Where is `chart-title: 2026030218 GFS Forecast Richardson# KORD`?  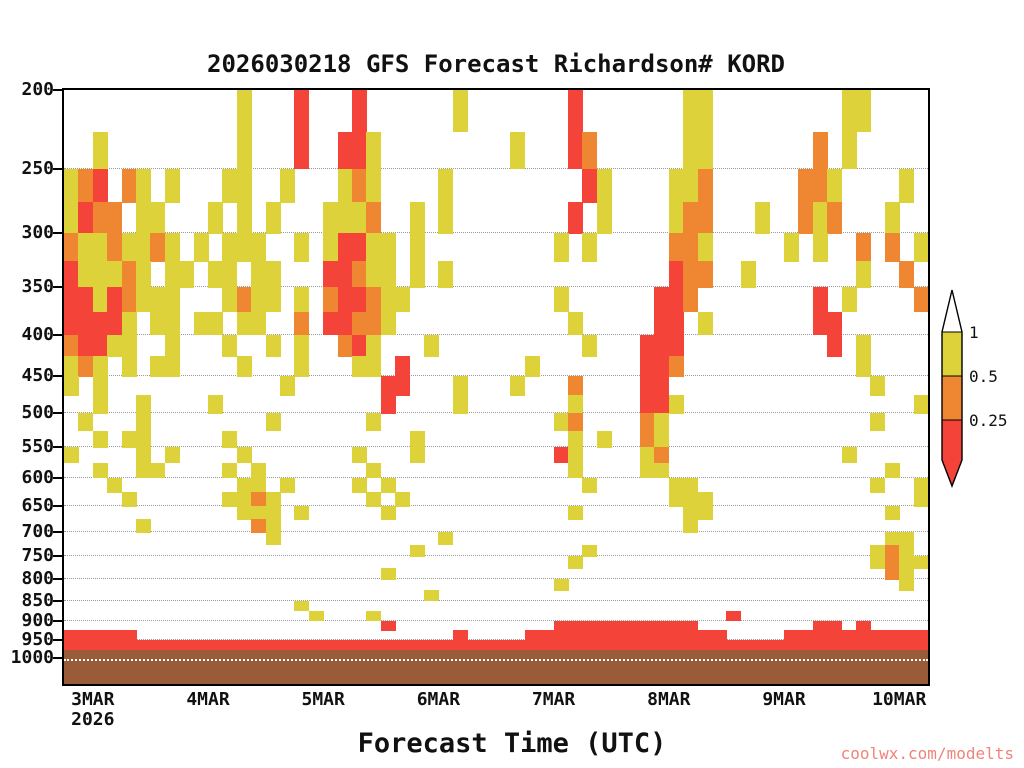 chart-title: 2026030218 GFS Forecast Richardson# KORD is located at coordinates (496, 64).